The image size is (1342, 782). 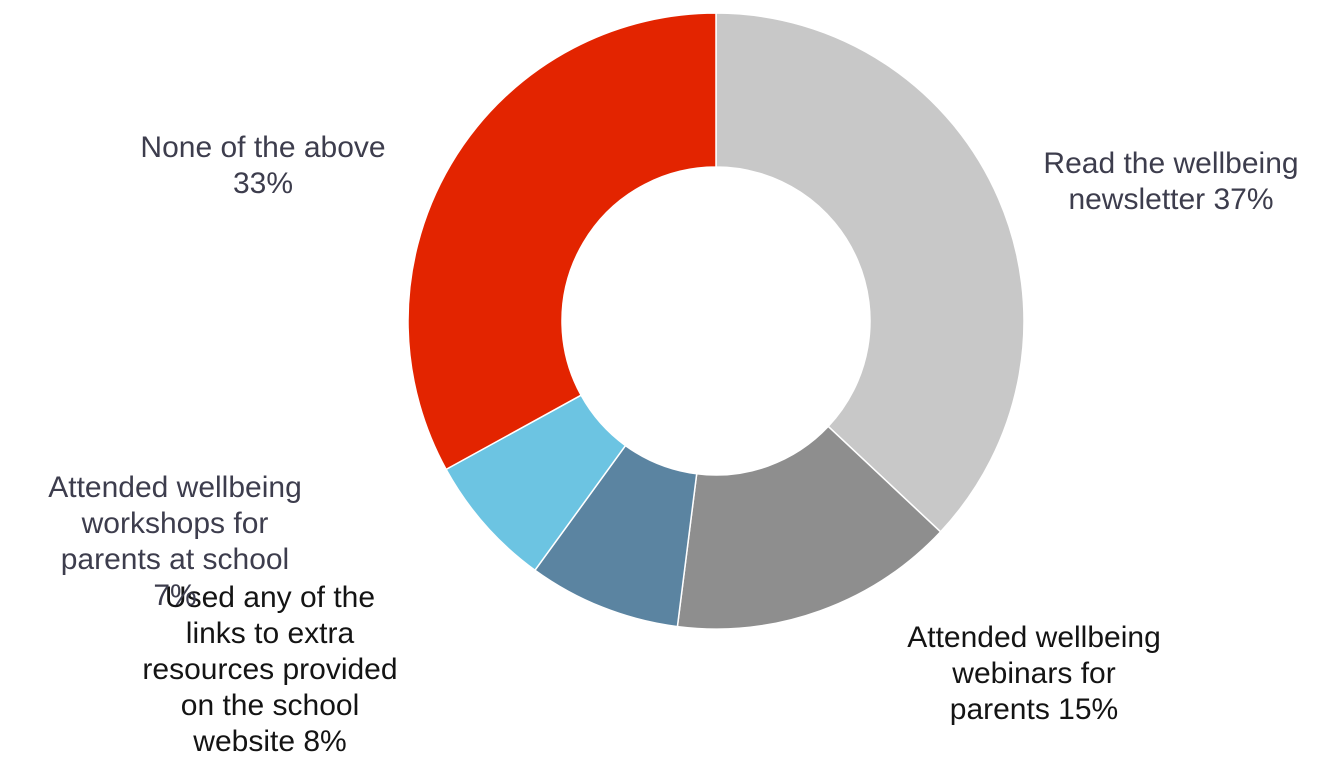 I want to click on donut-slice-none, so click(x=562, y=241).